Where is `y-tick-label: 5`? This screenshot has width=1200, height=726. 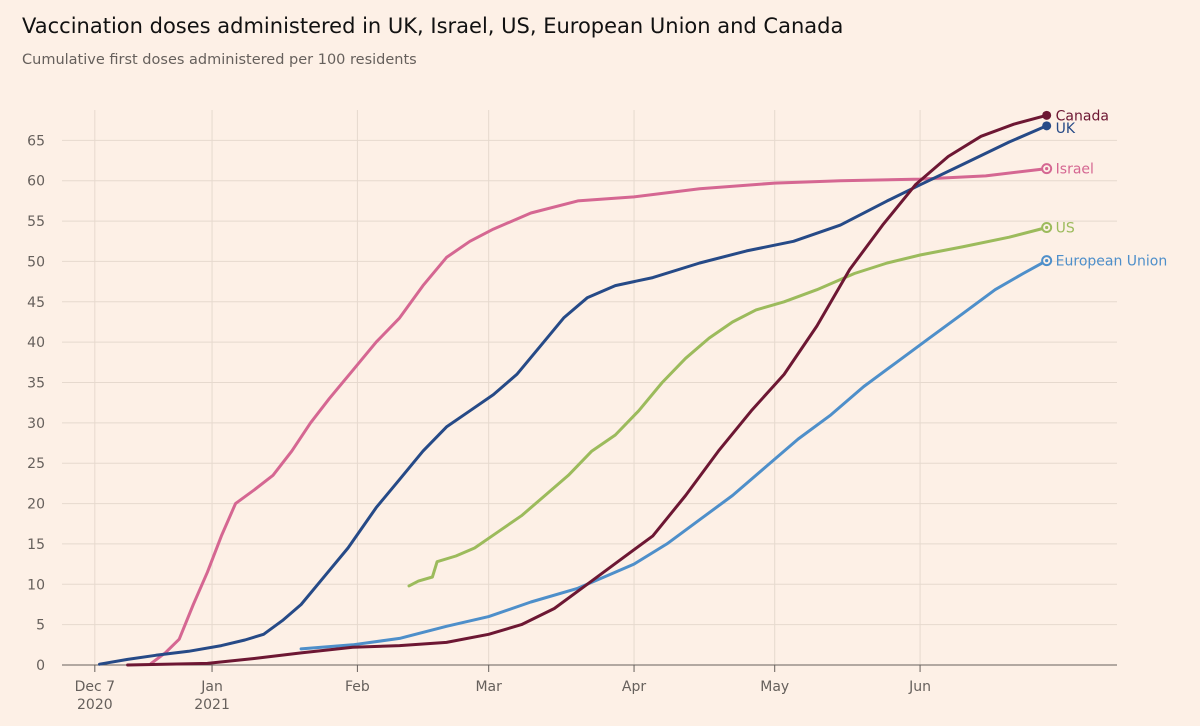 y-tick-label: 5 is located at coordinates (40, 626).